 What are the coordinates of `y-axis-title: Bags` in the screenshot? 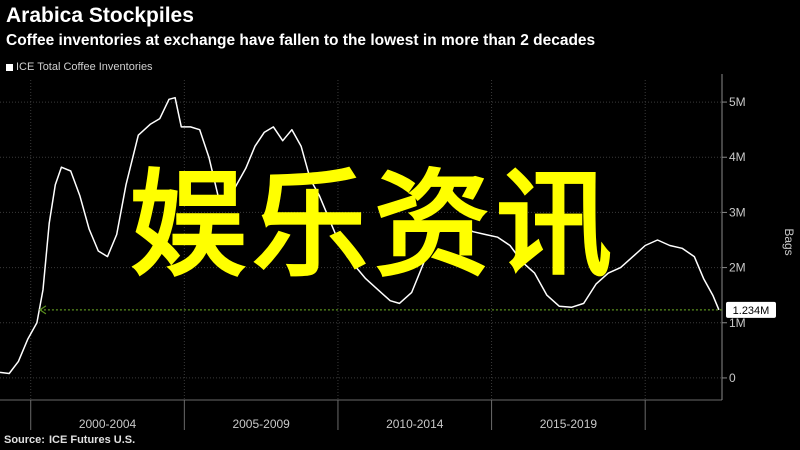 It's located at (789, 241).